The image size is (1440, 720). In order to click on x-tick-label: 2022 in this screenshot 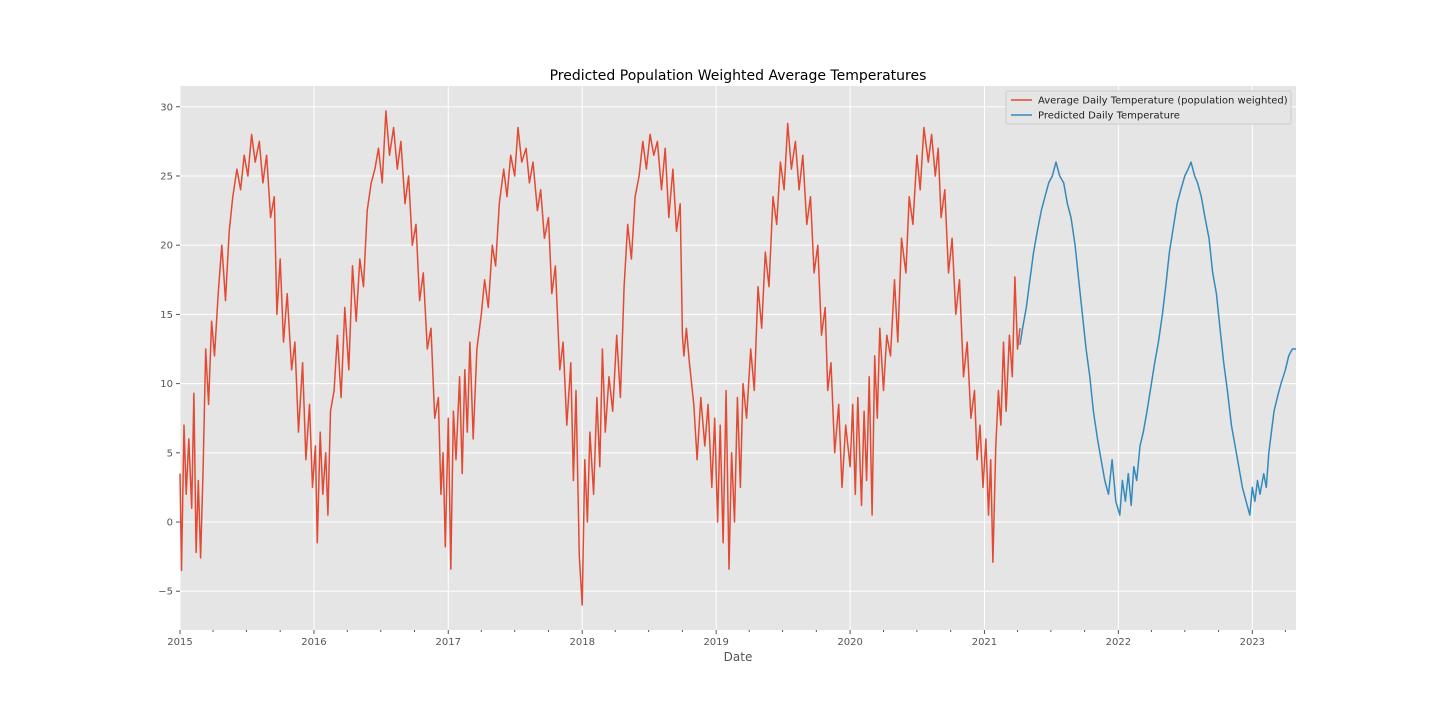, I will do `click(1118, 642)`.